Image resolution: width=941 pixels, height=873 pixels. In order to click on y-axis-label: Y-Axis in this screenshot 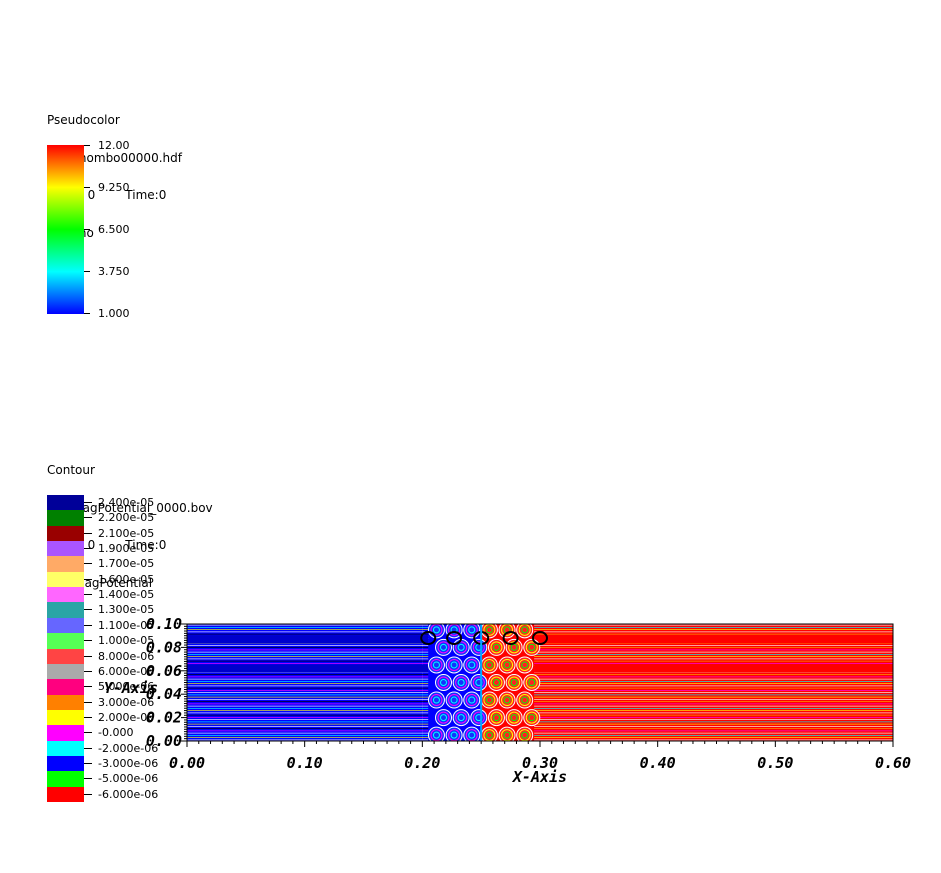, I will do `click(131, 688)`.